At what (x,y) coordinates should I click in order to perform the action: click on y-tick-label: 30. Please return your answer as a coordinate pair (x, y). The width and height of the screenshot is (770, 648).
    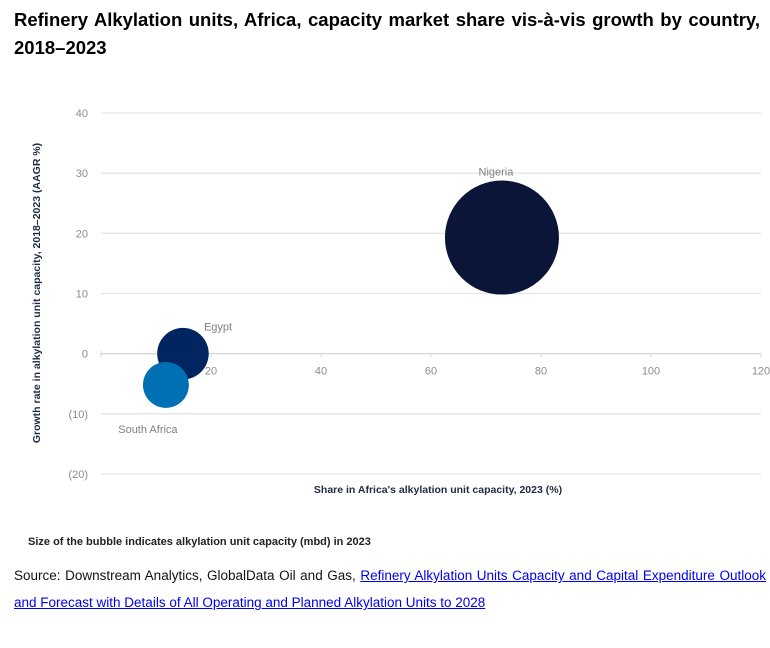
    Looking at the image, I should click on (82, 174).